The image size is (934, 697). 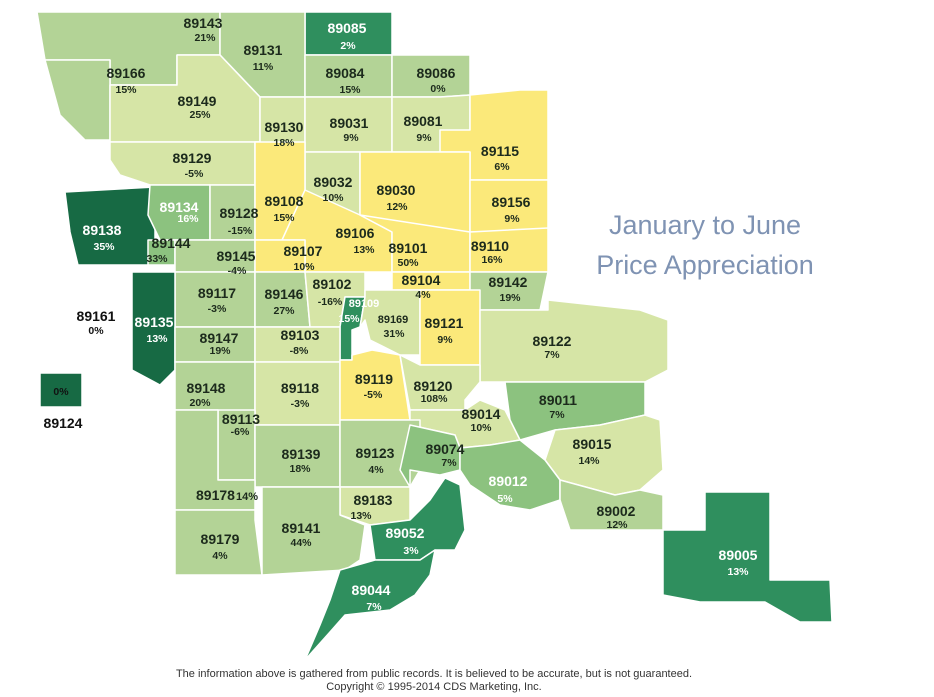 What do you see at coordinates (617, 525) in the screenshot?
I see `zip-pct-89002: 12%` at bounding box center [617, 525].